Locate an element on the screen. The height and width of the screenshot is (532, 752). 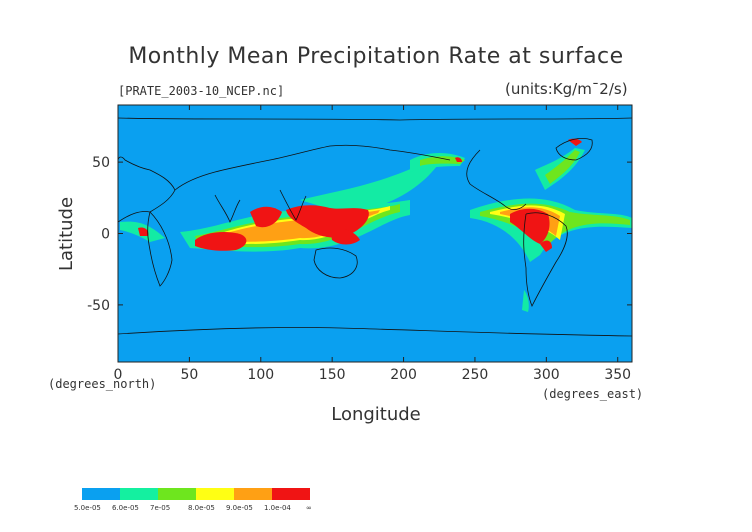
rain-band-red is located at coordinates (360, 195).